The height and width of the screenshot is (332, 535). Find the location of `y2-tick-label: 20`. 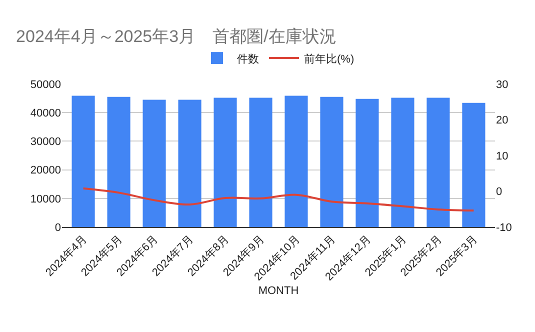

y2-tick-label: 20 is located at coordinates (502, 120).